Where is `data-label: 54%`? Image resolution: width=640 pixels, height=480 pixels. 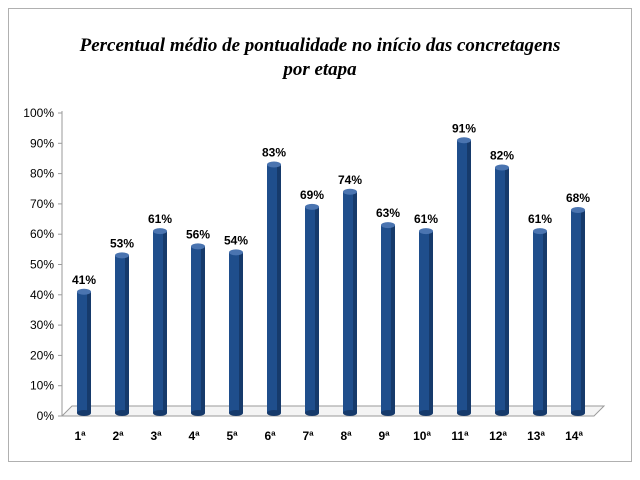
data-label: 54% is located at coordinates (236, 240).